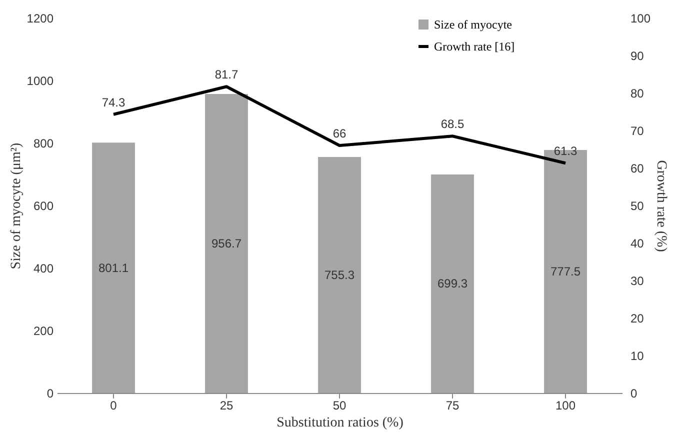  I want to click on x-tick-label: 0, so click(114, 405).